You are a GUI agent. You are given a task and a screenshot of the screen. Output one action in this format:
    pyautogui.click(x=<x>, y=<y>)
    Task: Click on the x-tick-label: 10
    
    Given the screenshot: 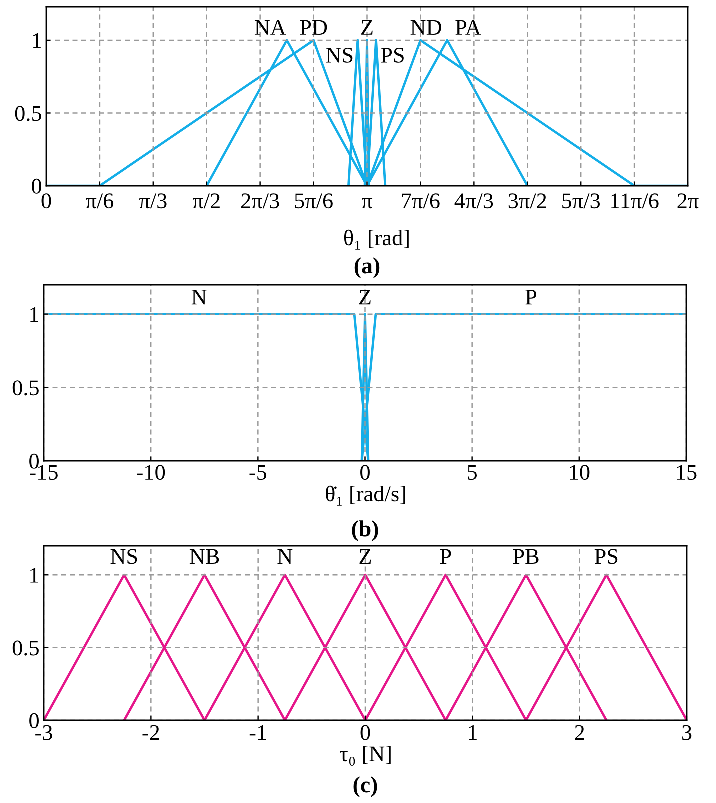 What is the action you would take?
    pyautogui.click(x=580, y=472)
    